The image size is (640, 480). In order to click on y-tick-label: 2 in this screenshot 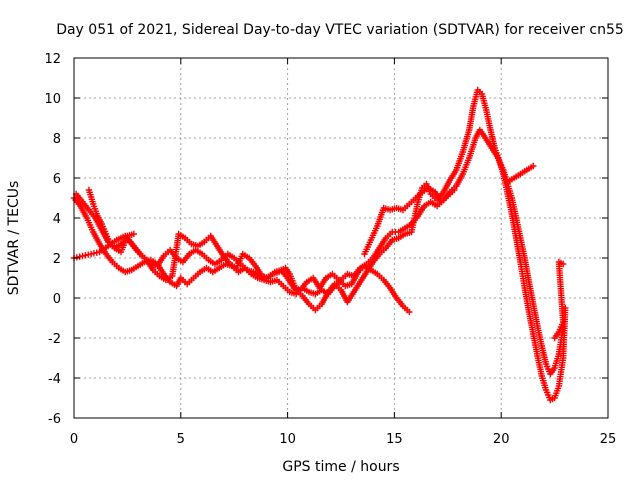, I will do `click(57, 259)`.